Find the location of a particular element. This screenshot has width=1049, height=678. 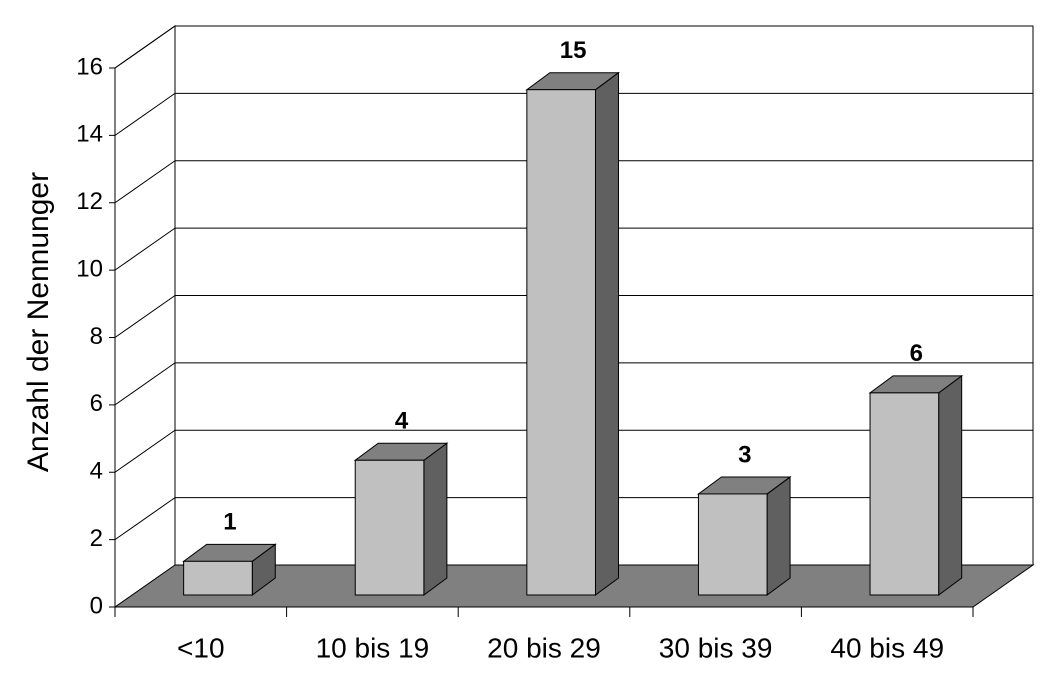

data-label: 4 is located at coordinates (402, 421).